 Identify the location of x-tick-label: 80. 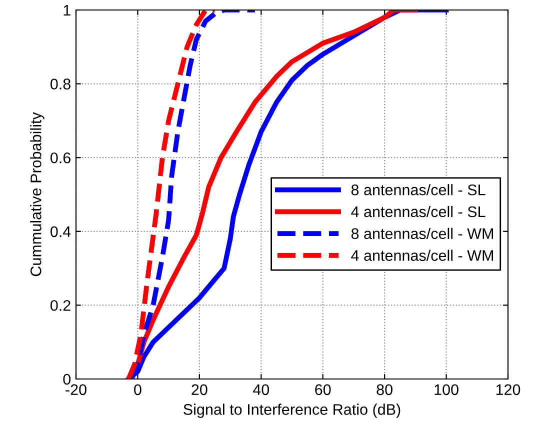
(384, 390).